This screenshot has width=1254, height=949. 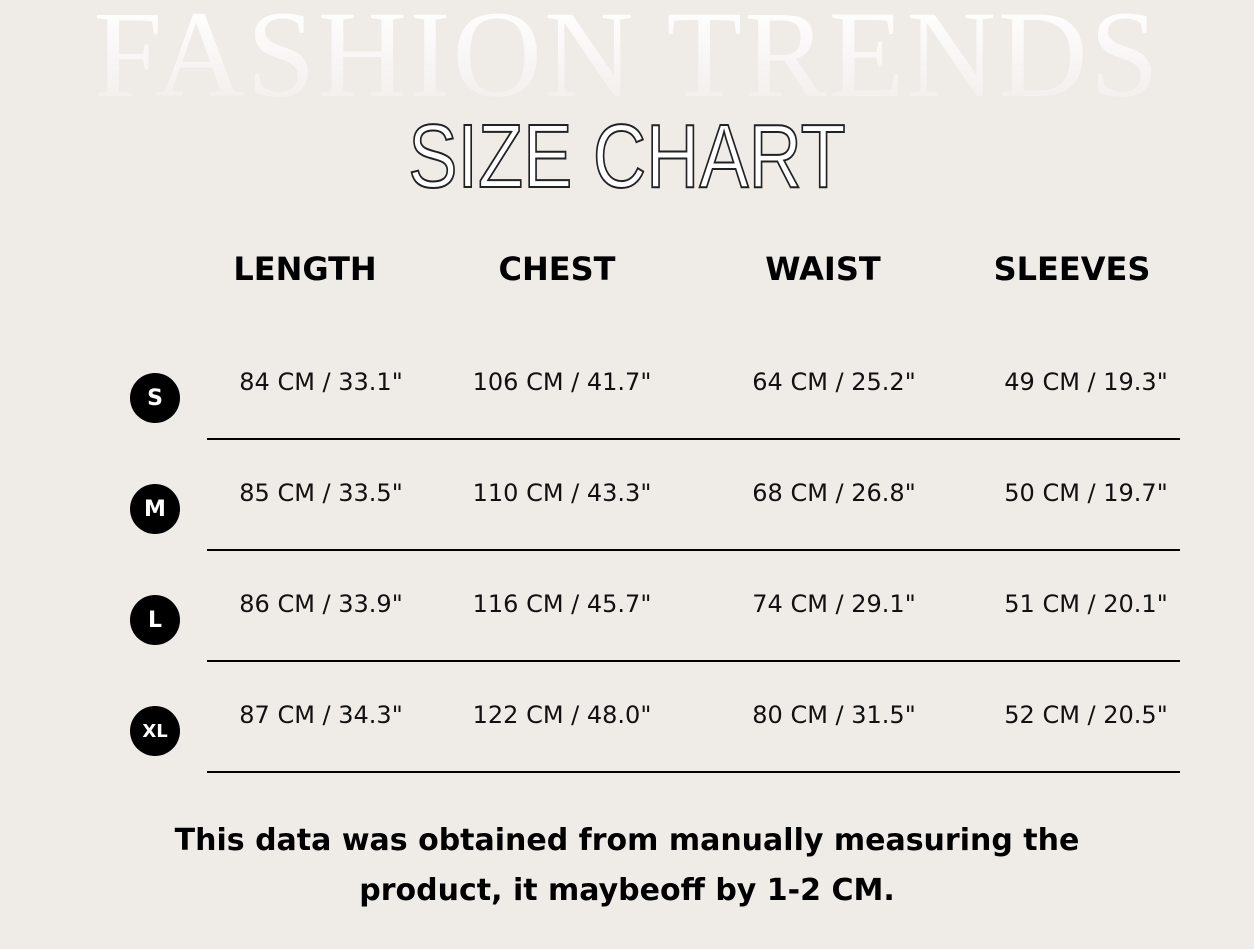 What do you see at coordinates (834, 493) in the screenshot?
I see `table-cell-m-waist: 68 CM / 26.8"` at bounding box center [834, 493].